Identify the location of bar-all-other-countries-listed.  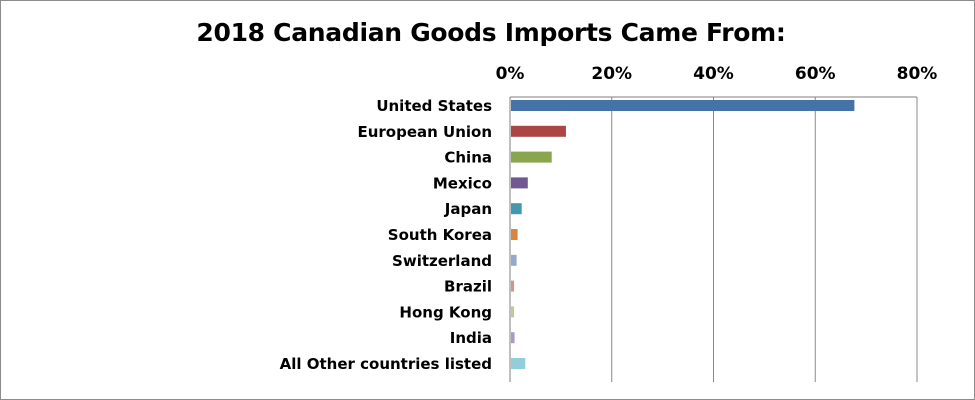
(518, 363).